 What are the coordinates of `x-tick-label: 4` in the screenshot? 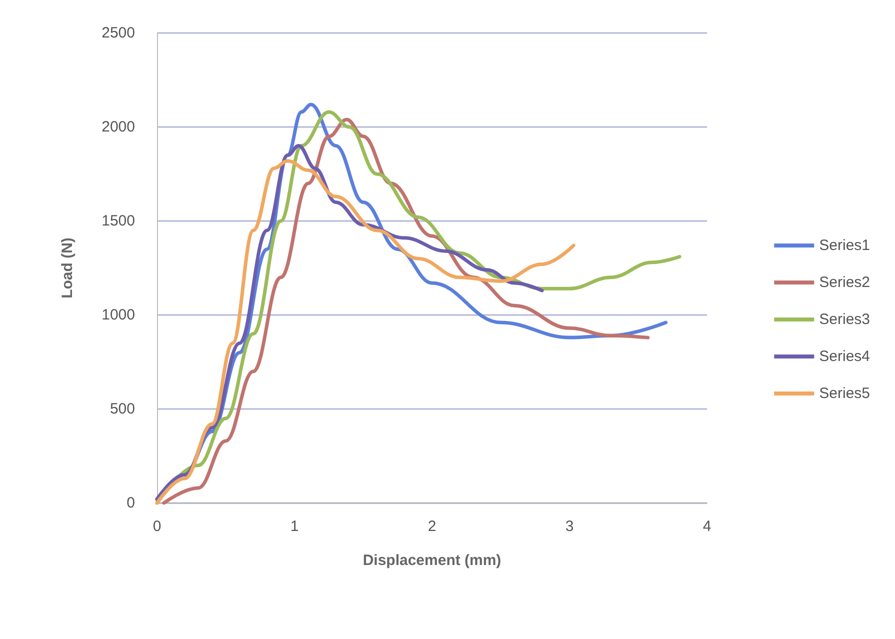 It's located at (707, 526).